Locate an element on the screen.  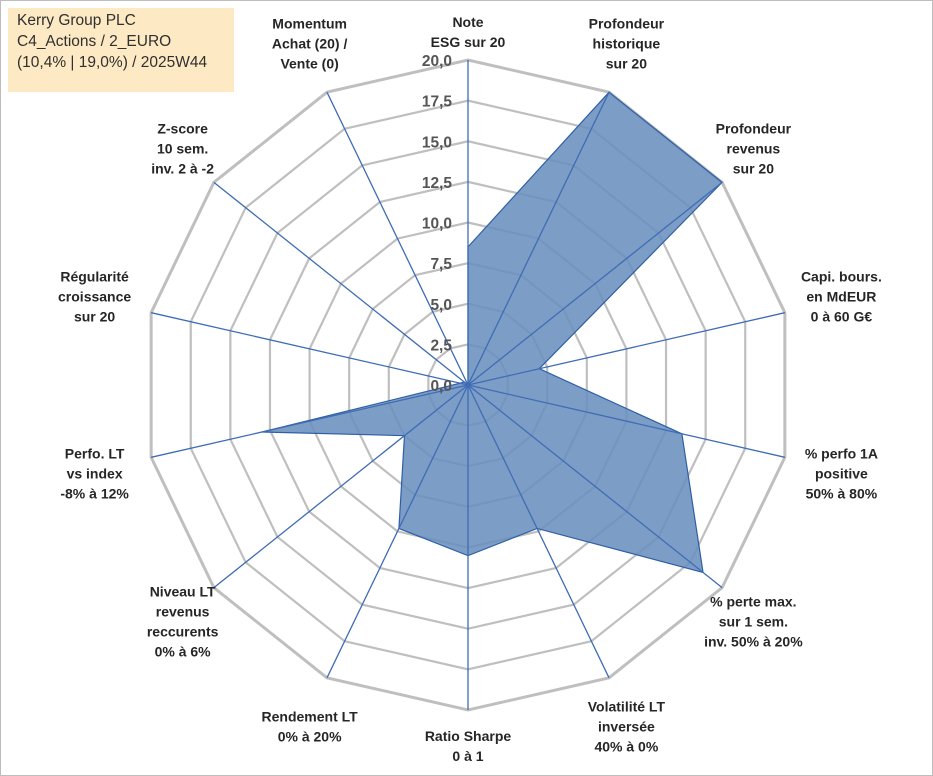
radial-tick-label: 7,5 is located at coordinates (441, 264).